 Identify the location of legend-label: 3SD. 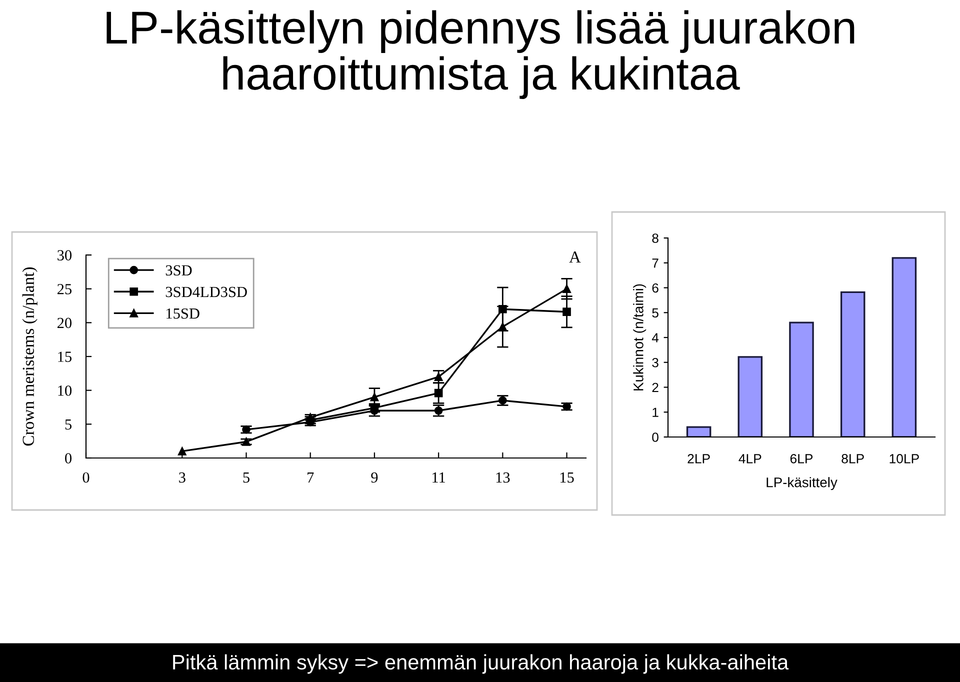
(179, 270).